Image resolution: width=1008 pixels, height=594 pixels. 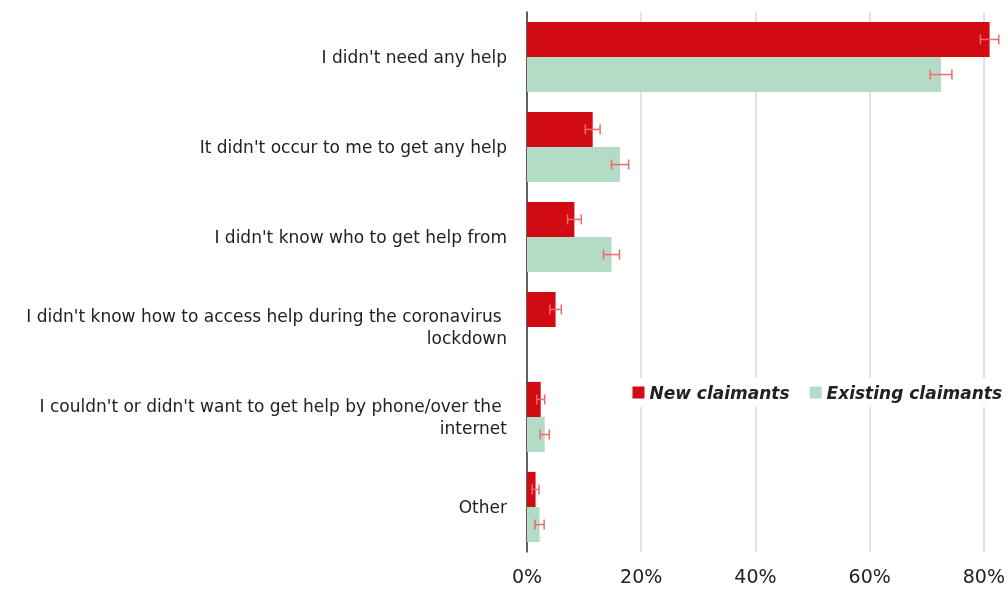 What do you see at coordinates (273, 417) in the screenshot?
I see `y-tick-label: I couldn't or didn't want to get help by phone/over the internet` at bounding box center [273, 417].